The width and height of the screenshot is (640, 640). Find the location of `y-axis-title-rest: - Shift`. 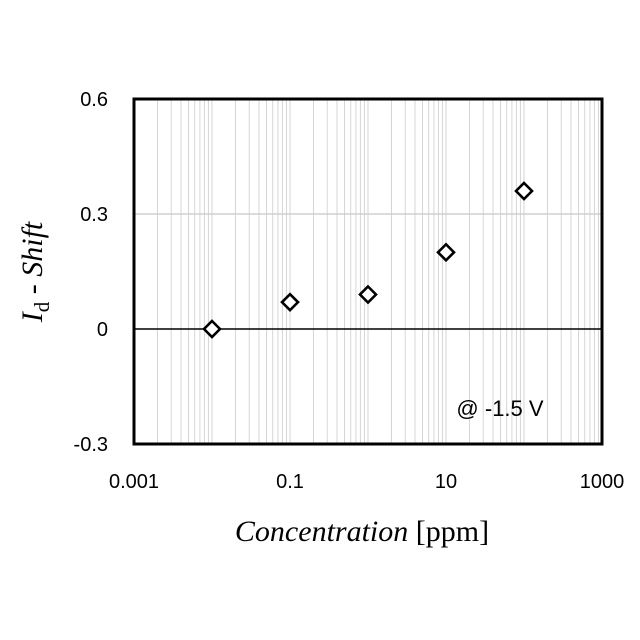

y-axis-title-rest: - Shift is located at coordinates (32, 261).